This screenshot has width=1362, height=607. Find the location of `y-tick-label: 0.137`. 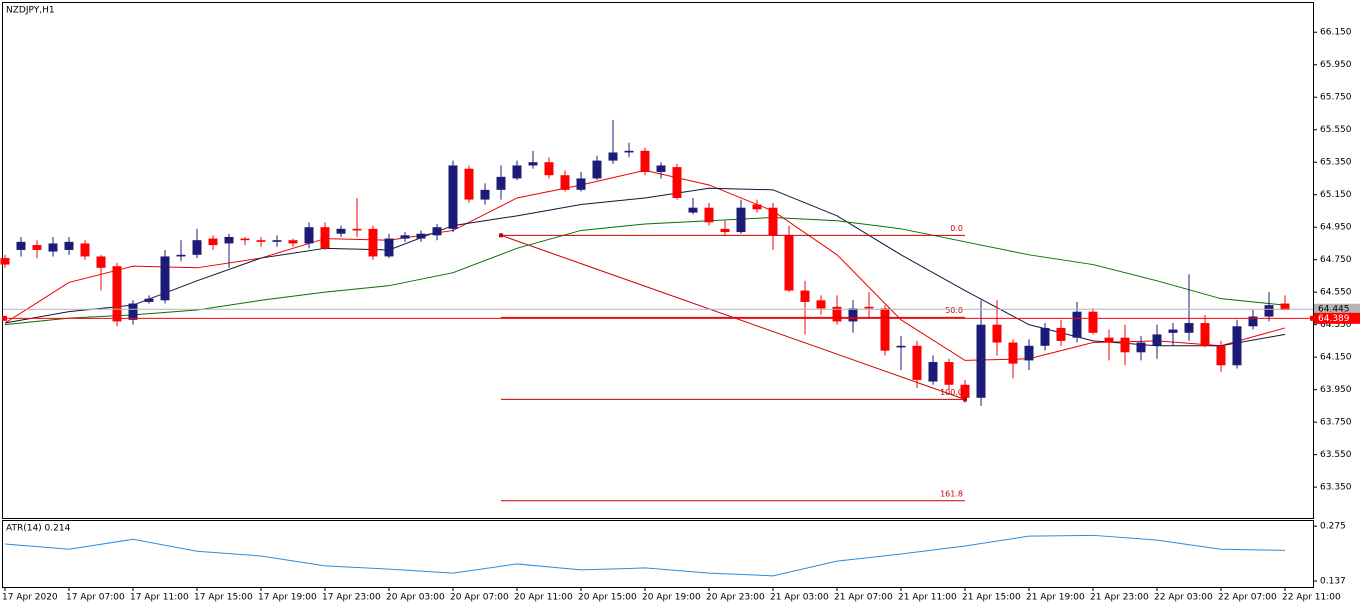

y-tick-label: 0.137 is located at coordinates (1333, 582).